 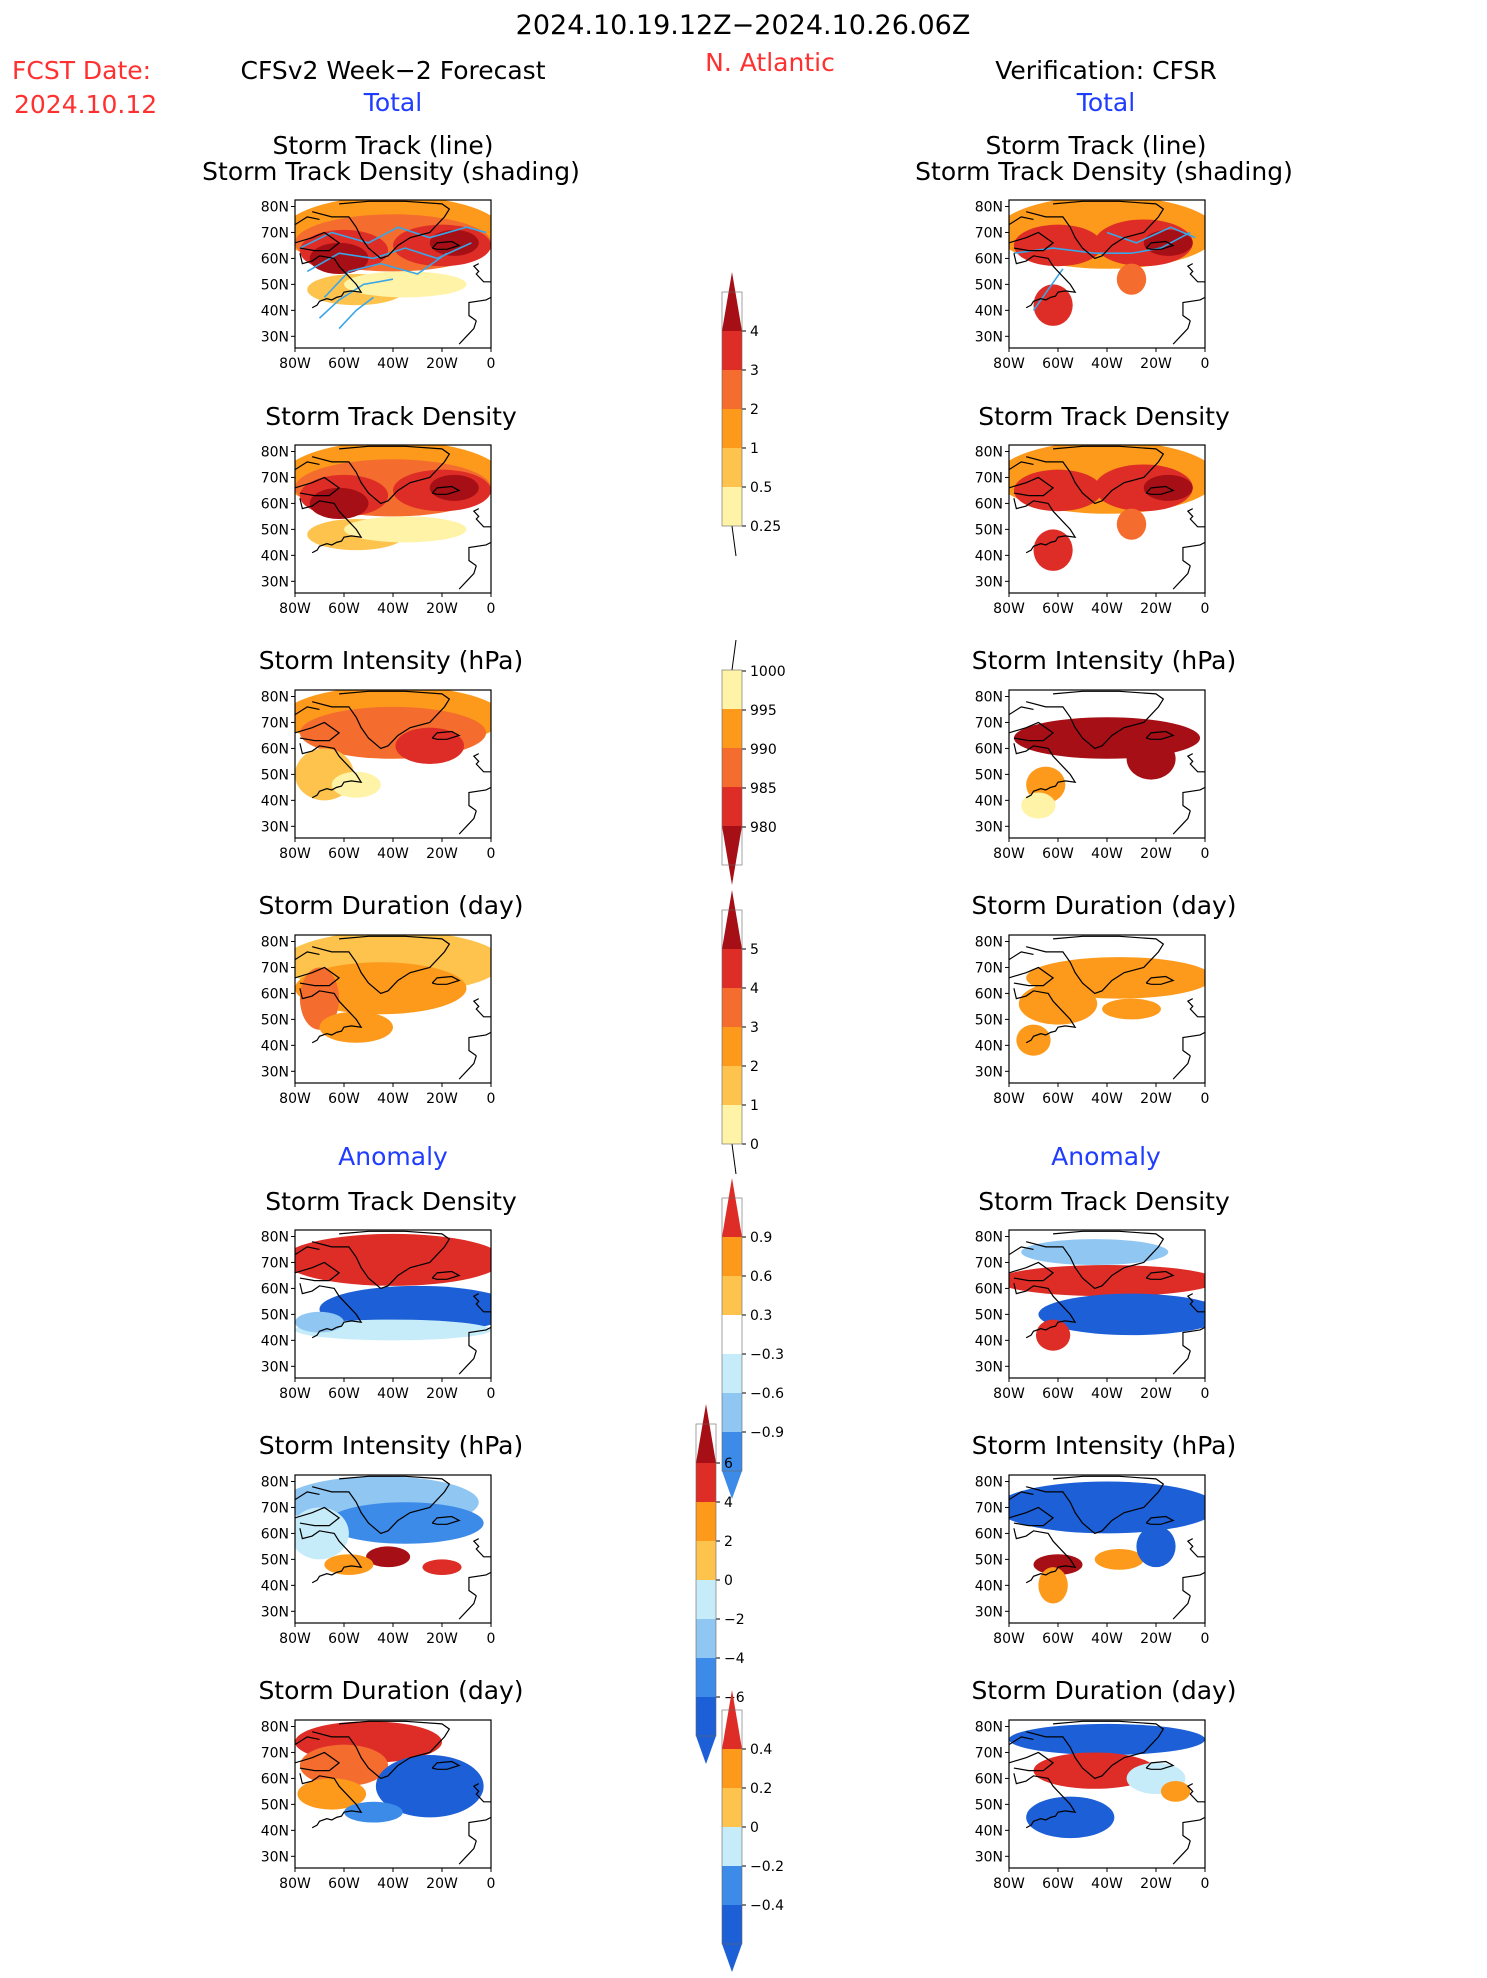 What do you see at coordinates (754, 989) in the screenshot?
I see `colorbar-tick-label: 4` at bounding box center [754, 989].